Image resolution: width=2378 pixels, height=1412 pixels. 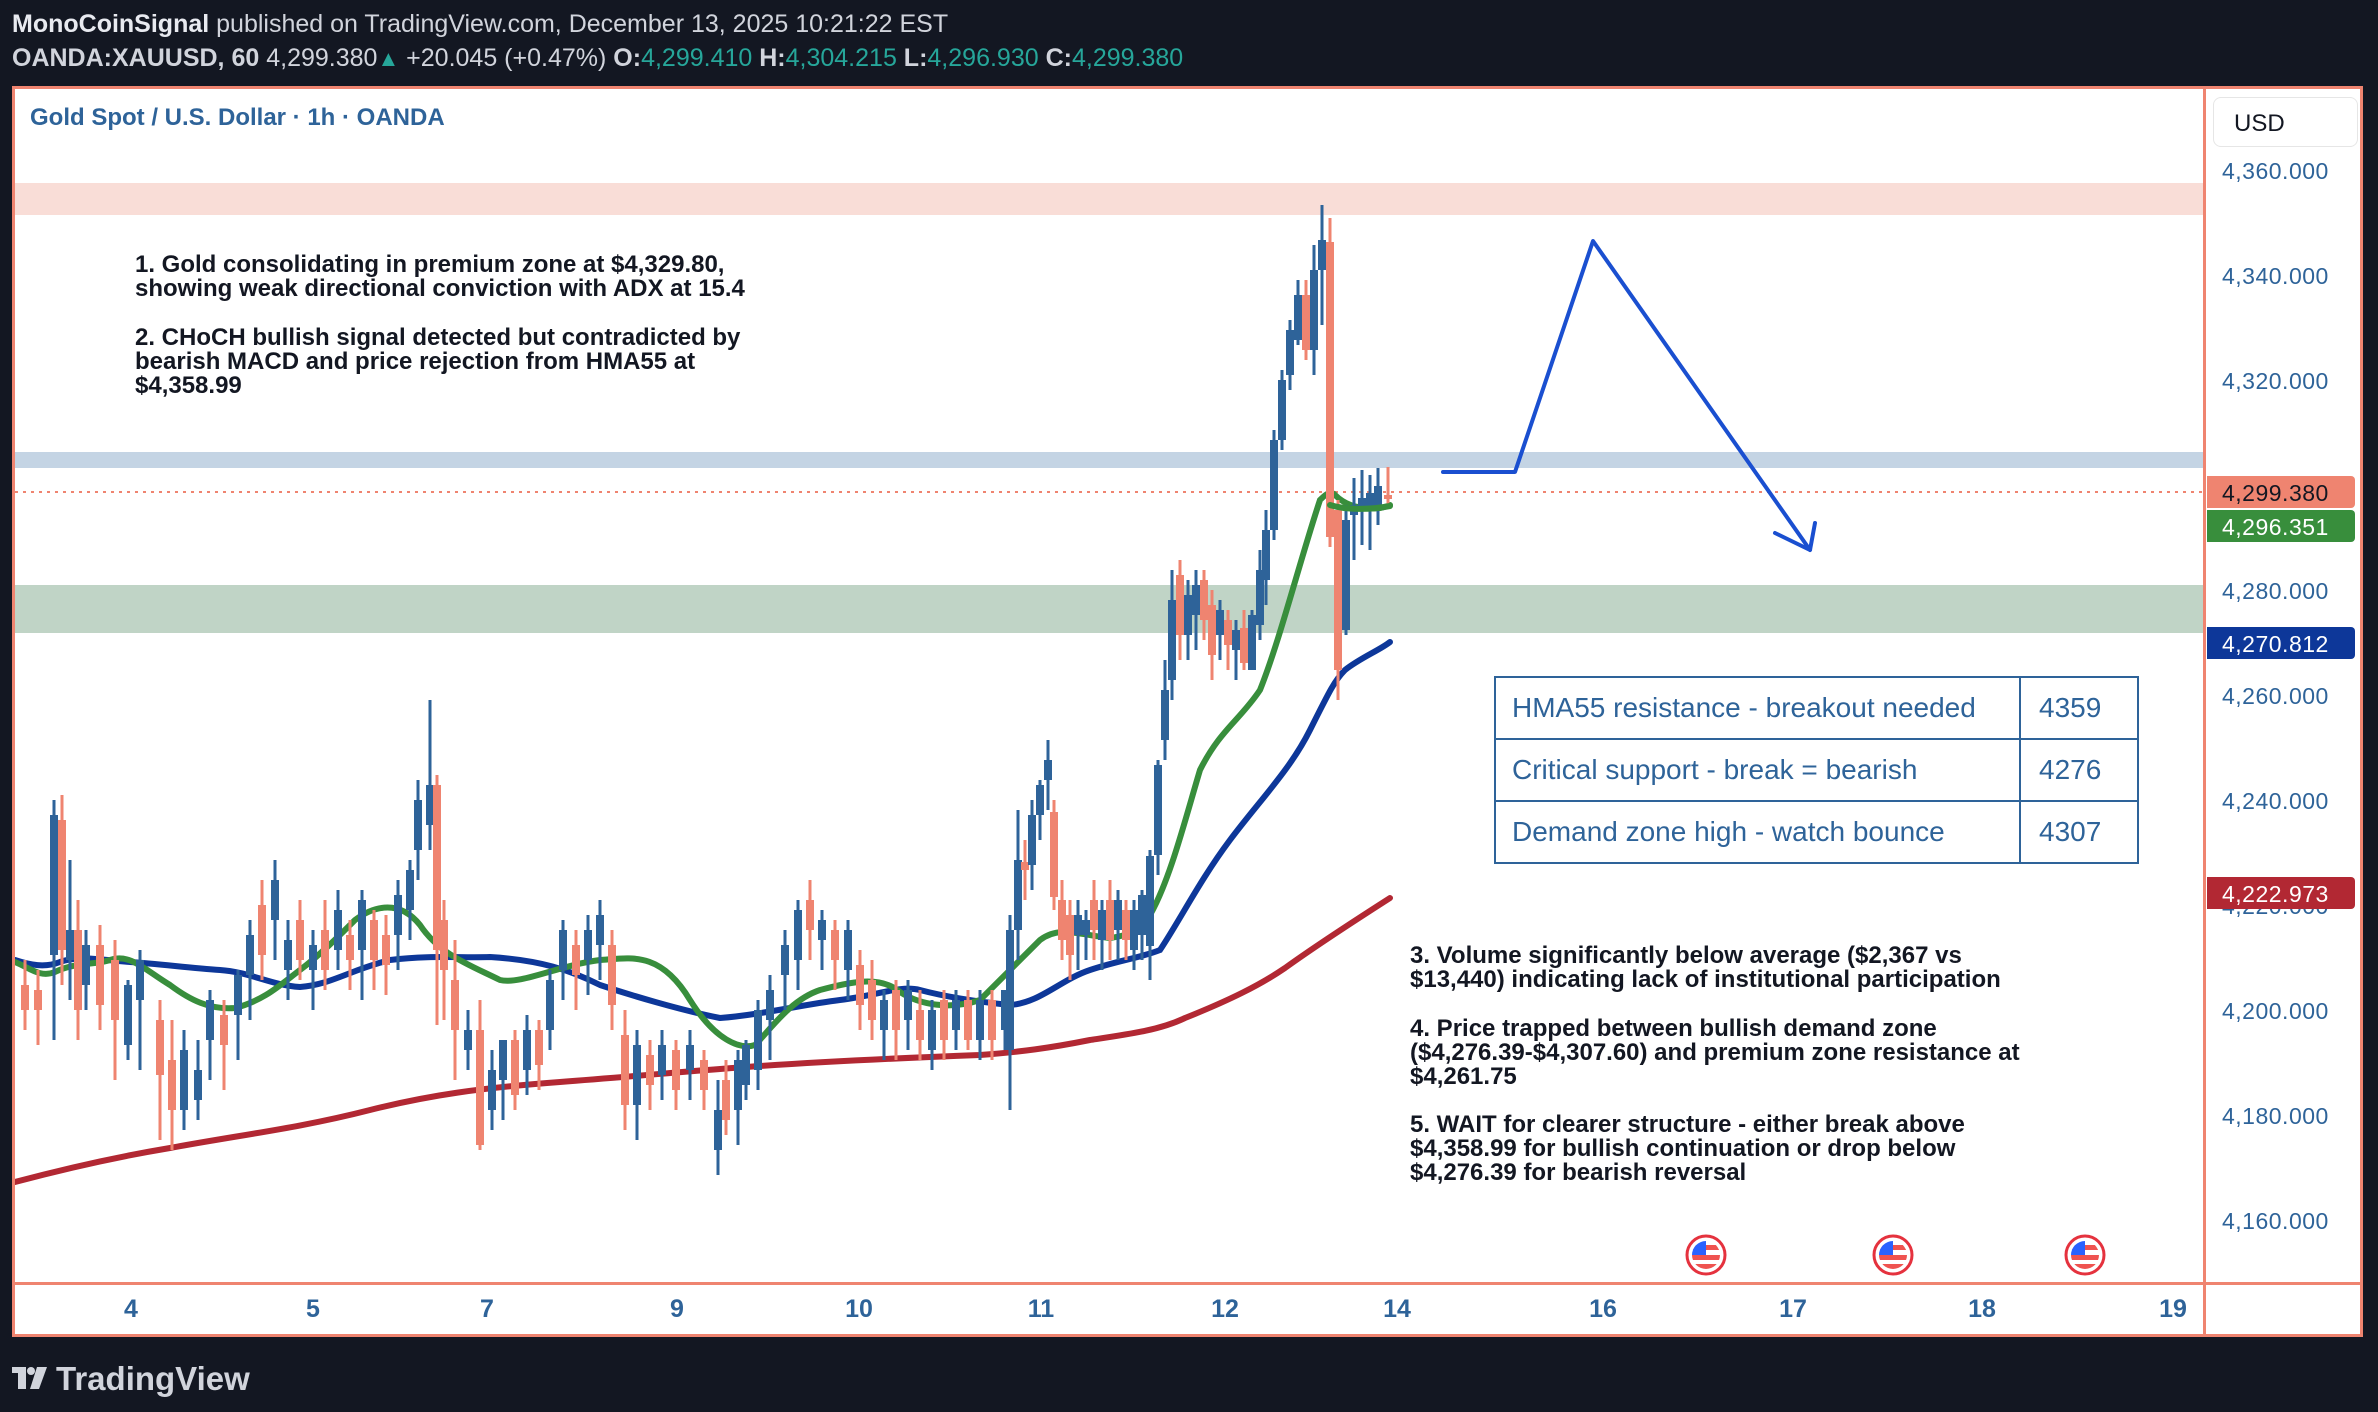 What do you see at coordinates (2281, 492) in the screenshot?
I see `last-price-label: 4,299.380` at bounding box center [2281, 492].